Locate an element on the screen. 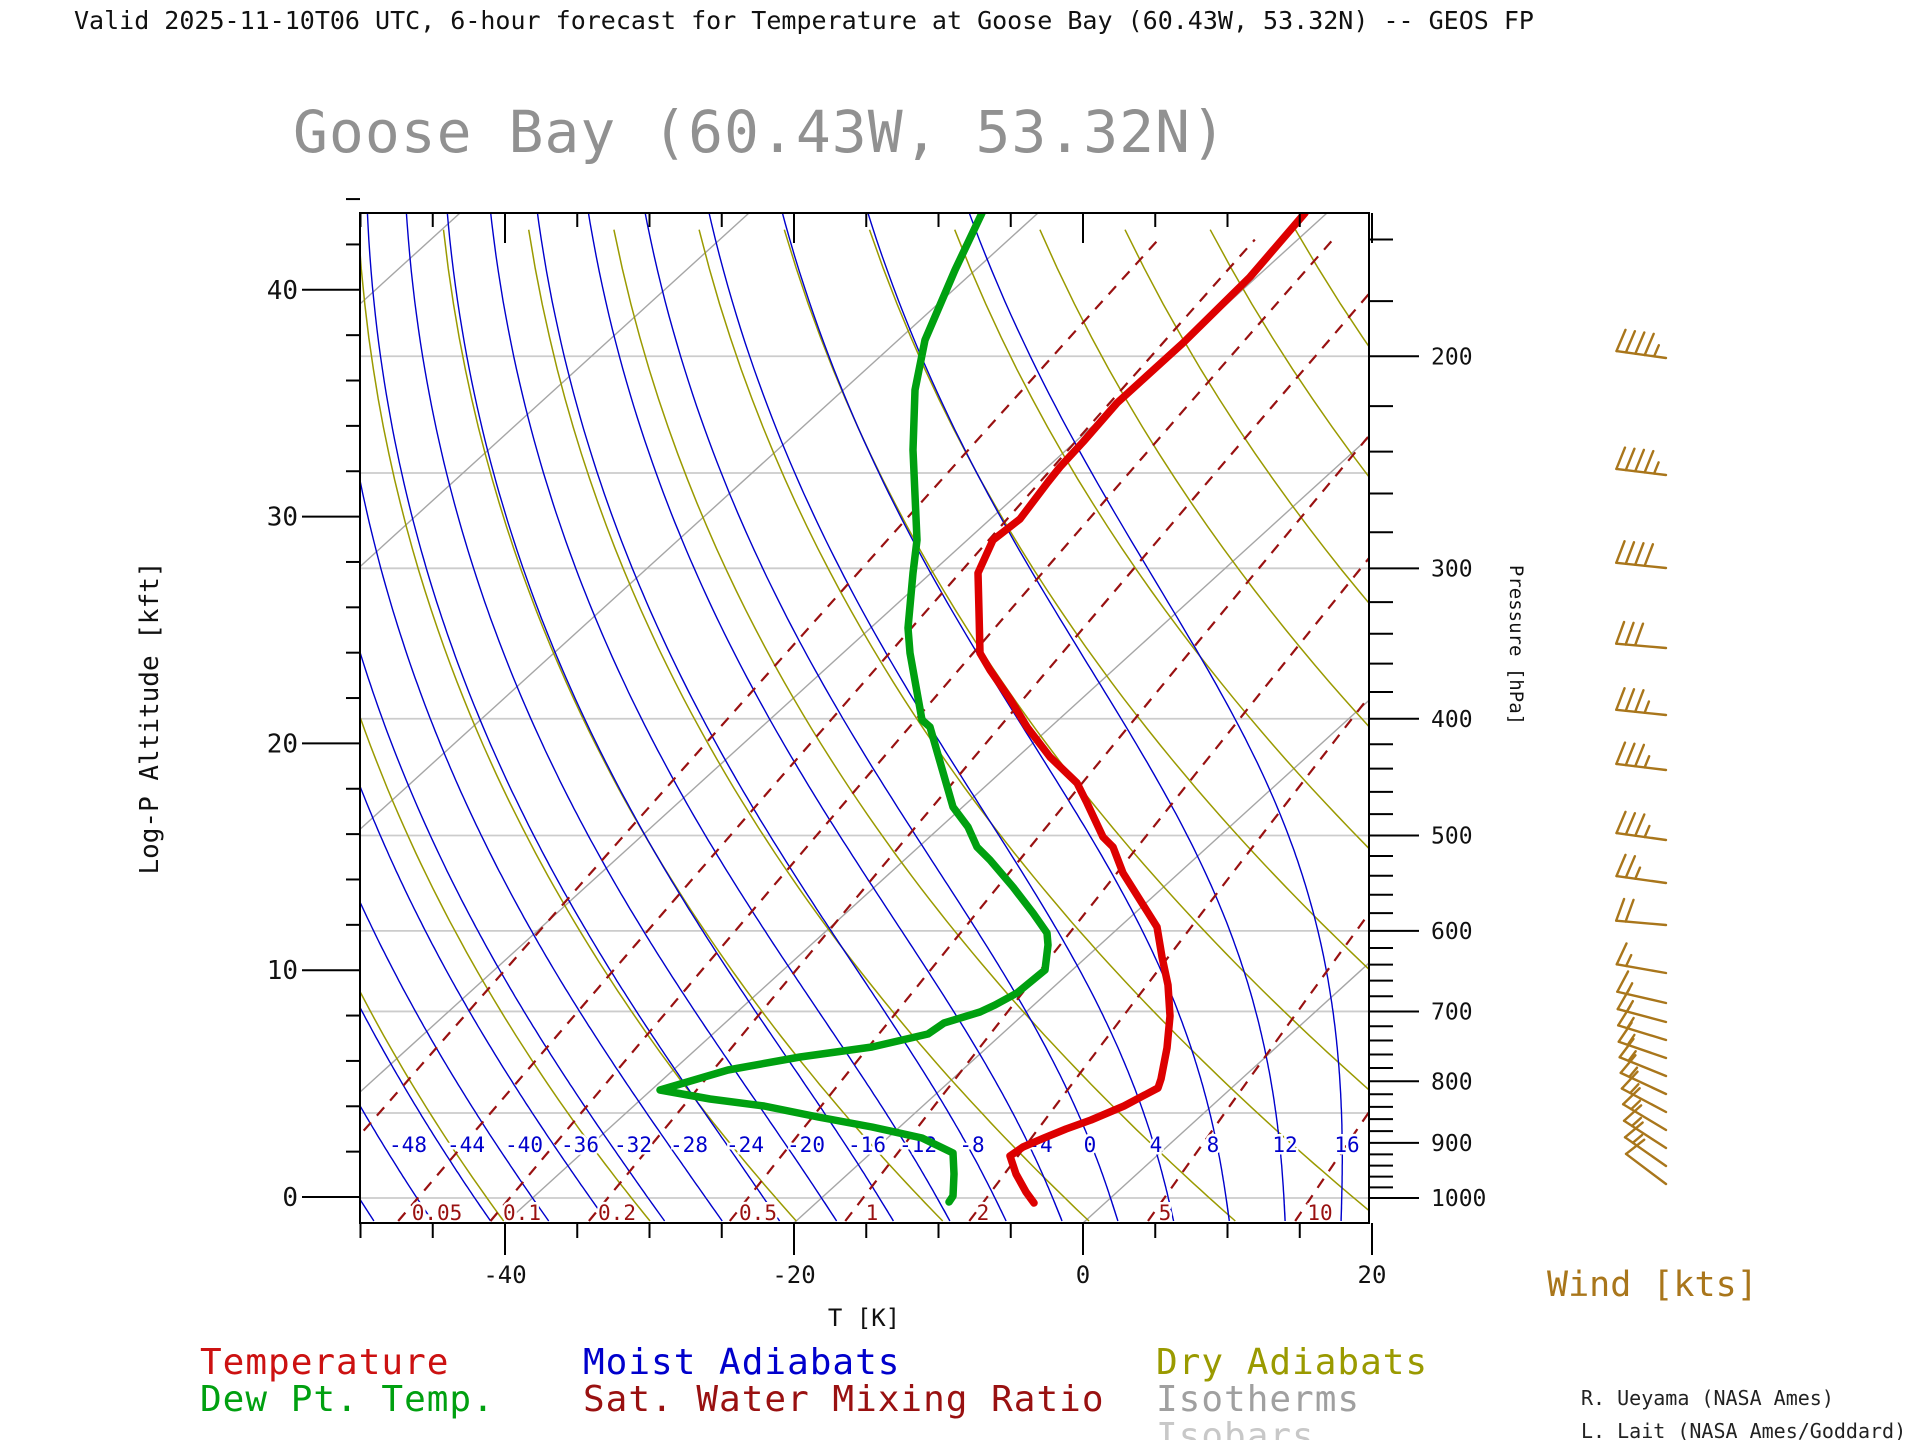  moist-adiabat--36 is located at coordinates (484, 1003).